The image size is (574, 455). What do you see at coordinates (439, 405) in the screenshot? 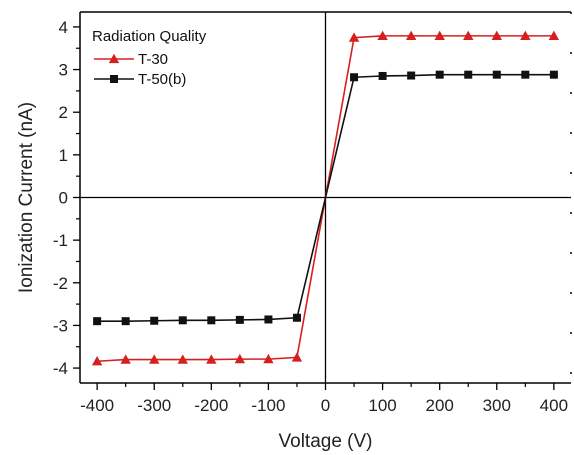
I see `x-tick-label: 200` at bounding box center [439, 405].